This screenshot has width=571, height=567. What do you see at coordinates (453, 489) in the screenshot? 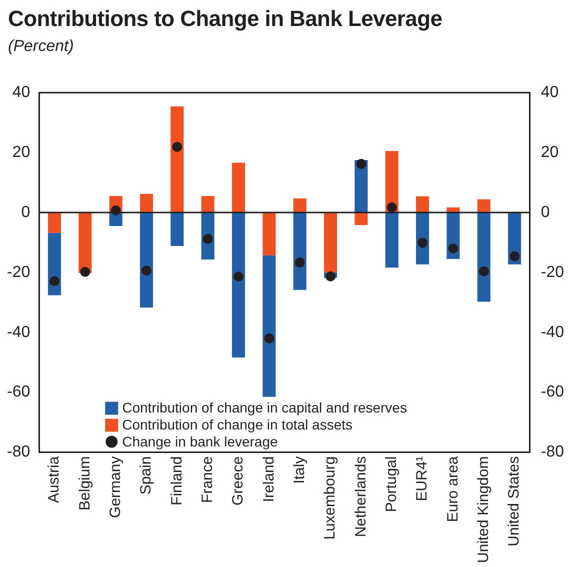
I see `x-tick-label: Euro area` at bounding box center [453, 489].